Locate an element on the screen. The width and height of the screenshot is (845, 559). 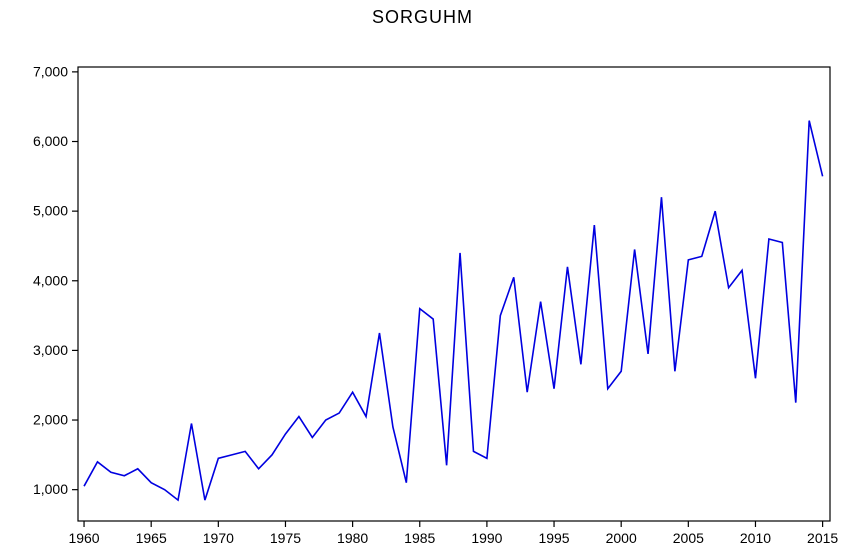
x-axis-tick-label: 1965 is located at coordinates (151, 538).